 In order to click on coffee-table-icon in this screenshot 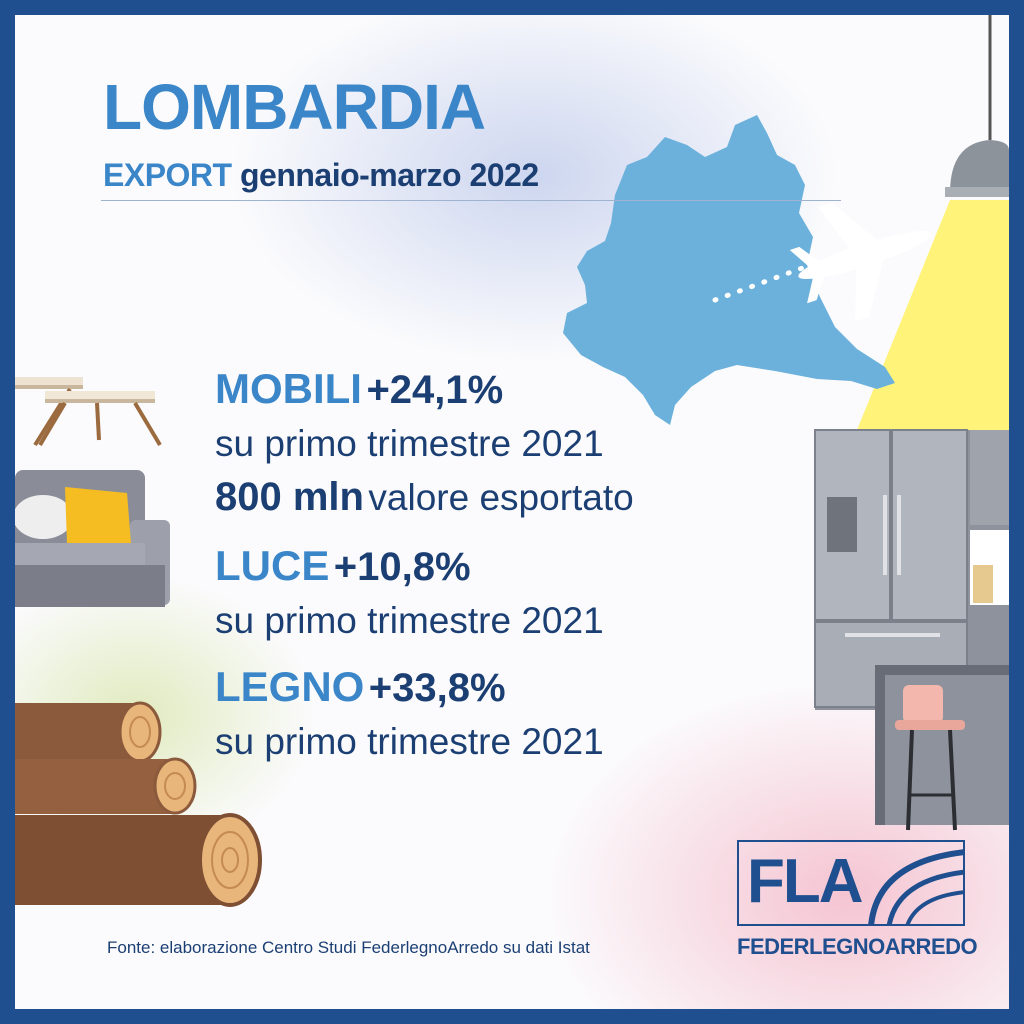, I will do `click(88, 412)`.